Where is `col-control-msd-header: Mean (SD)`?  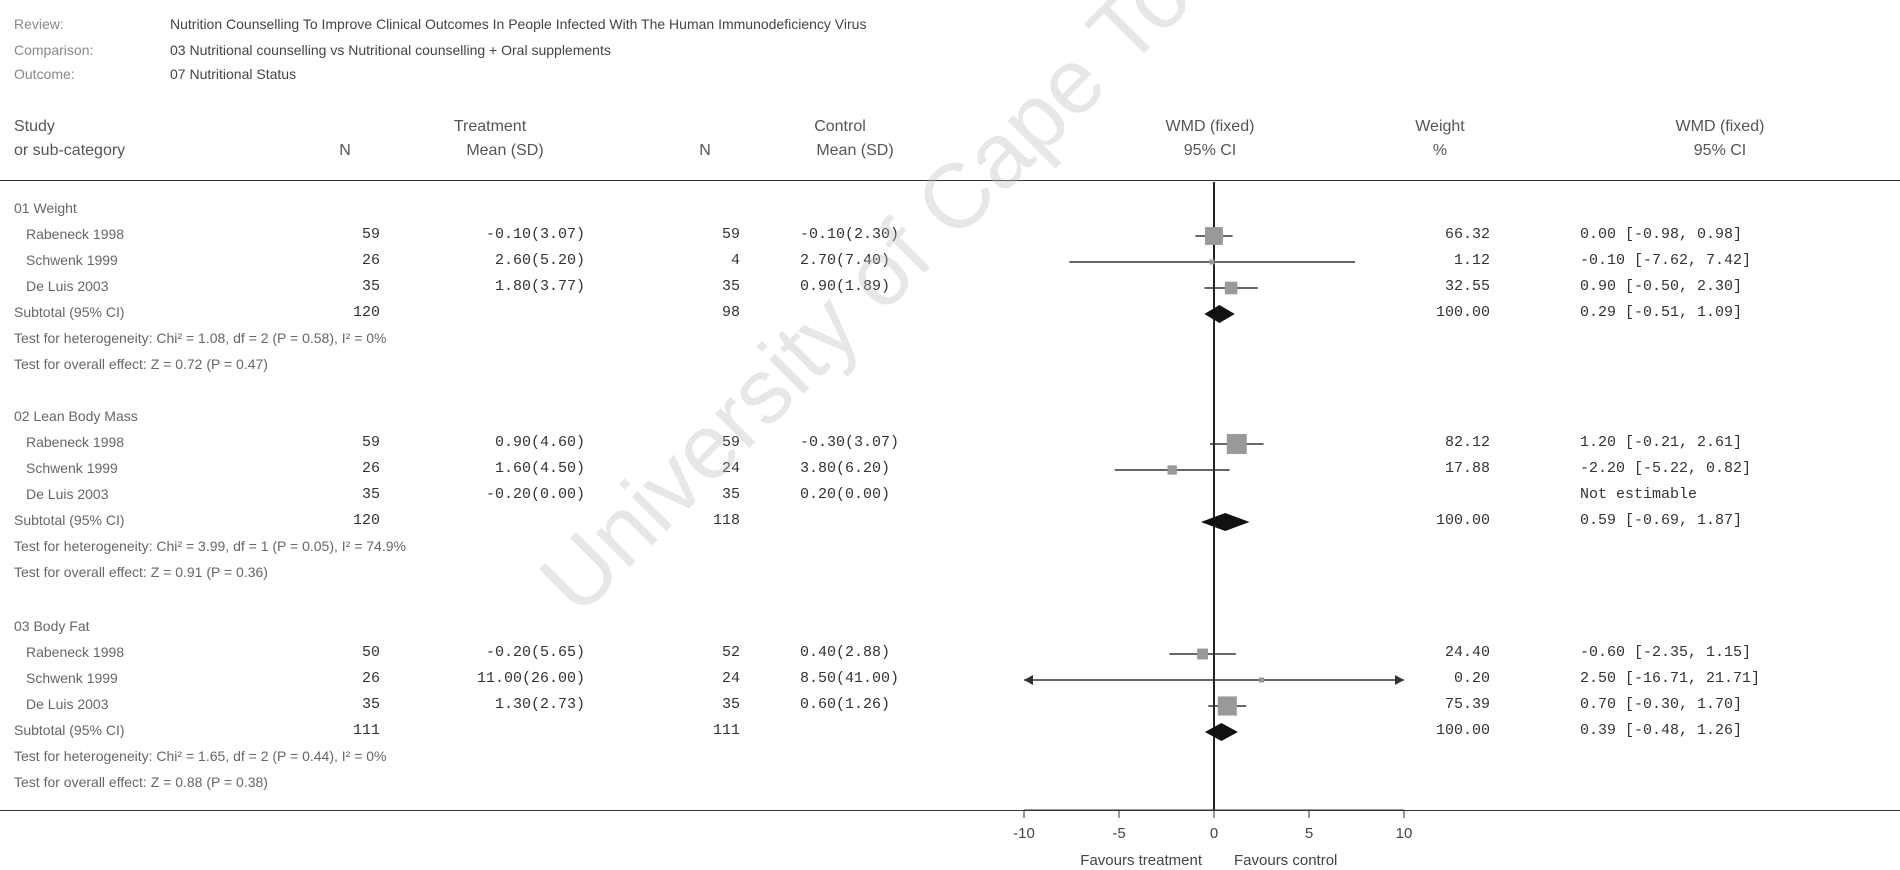
col-control-msd-header: Mean (SD) is located at coordinates (855, 150).